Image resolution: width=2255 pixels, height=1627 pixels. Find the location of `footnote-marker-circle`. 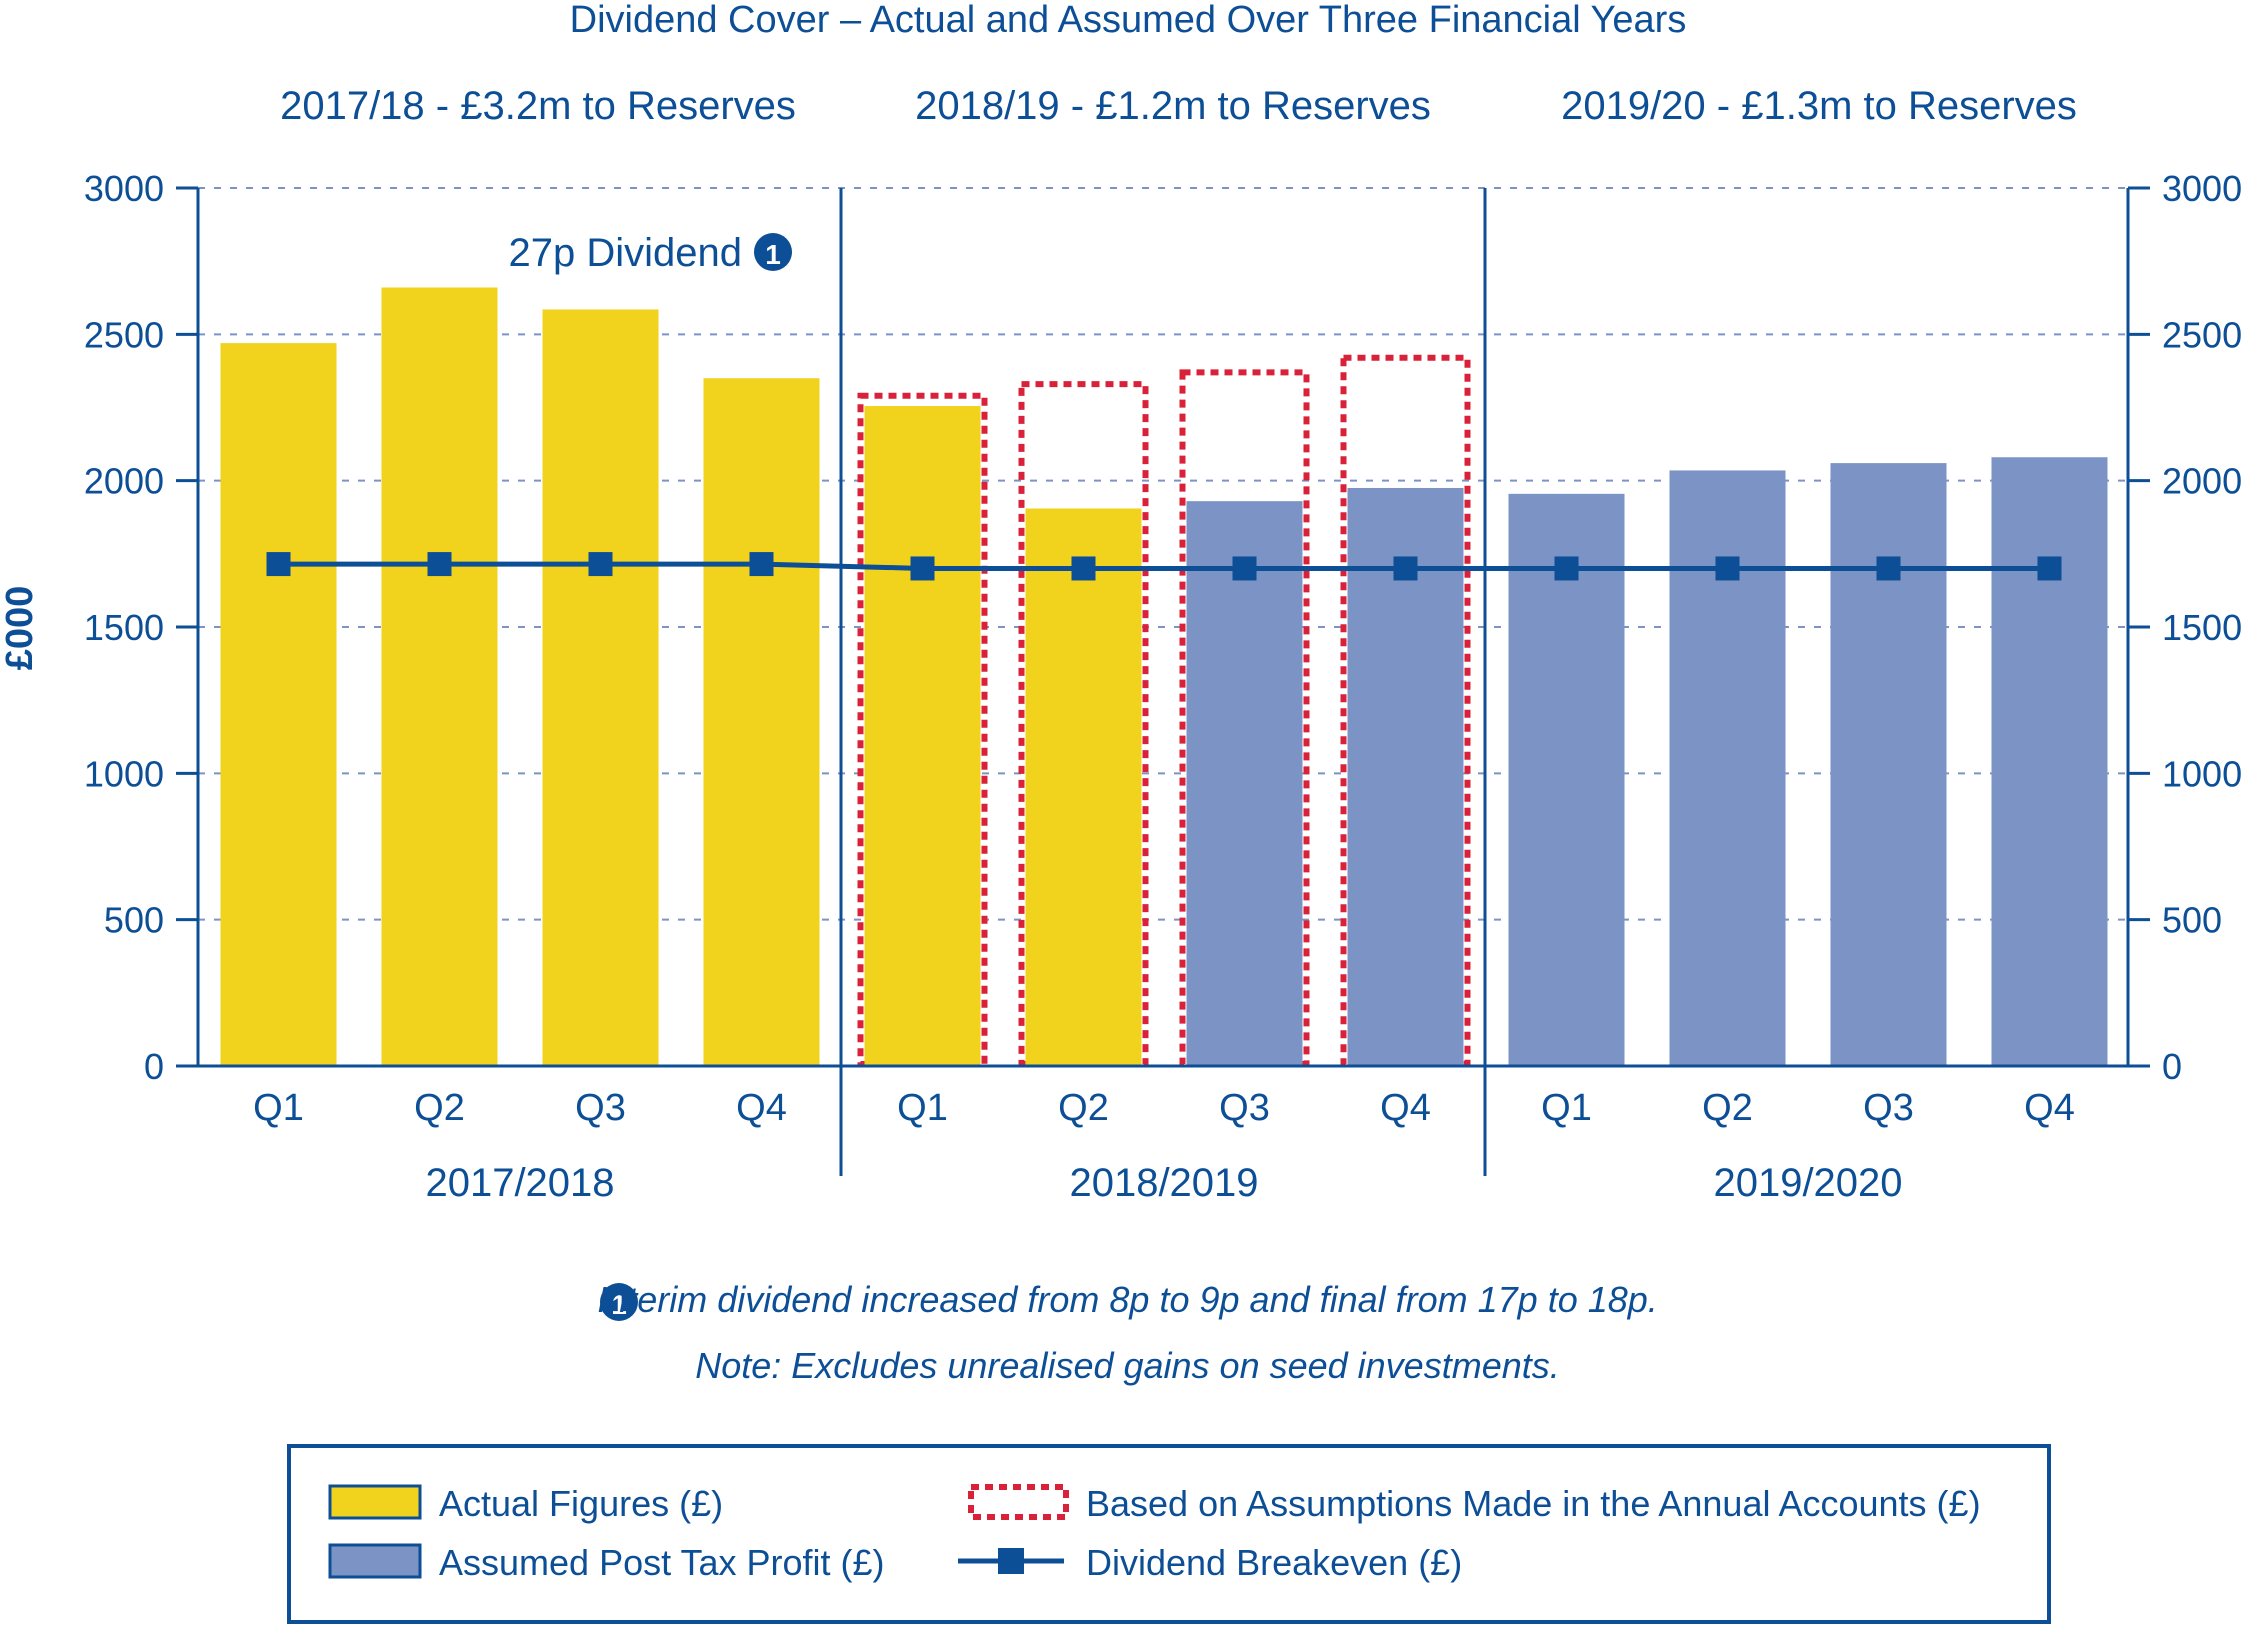

footnote-marker-circle is located at coordinates (619, 1302).